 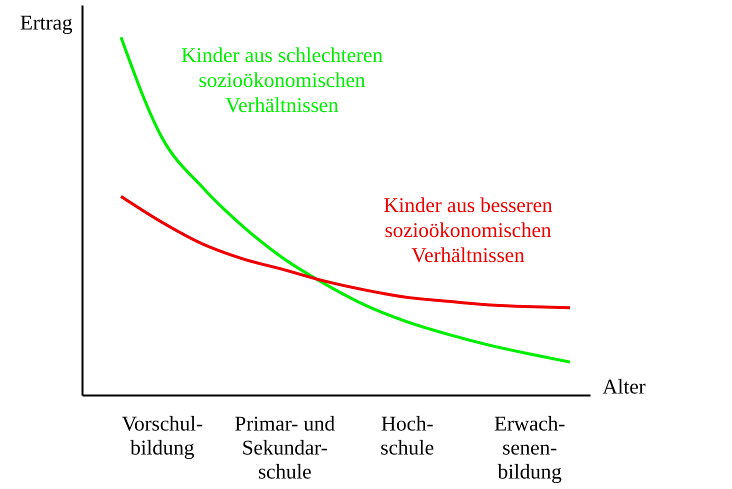 What do you see at coordinates (162, 436) in the screenshot?
I see `x-tick-label: Vorschul- bildung` at bounding box center [162, 436].